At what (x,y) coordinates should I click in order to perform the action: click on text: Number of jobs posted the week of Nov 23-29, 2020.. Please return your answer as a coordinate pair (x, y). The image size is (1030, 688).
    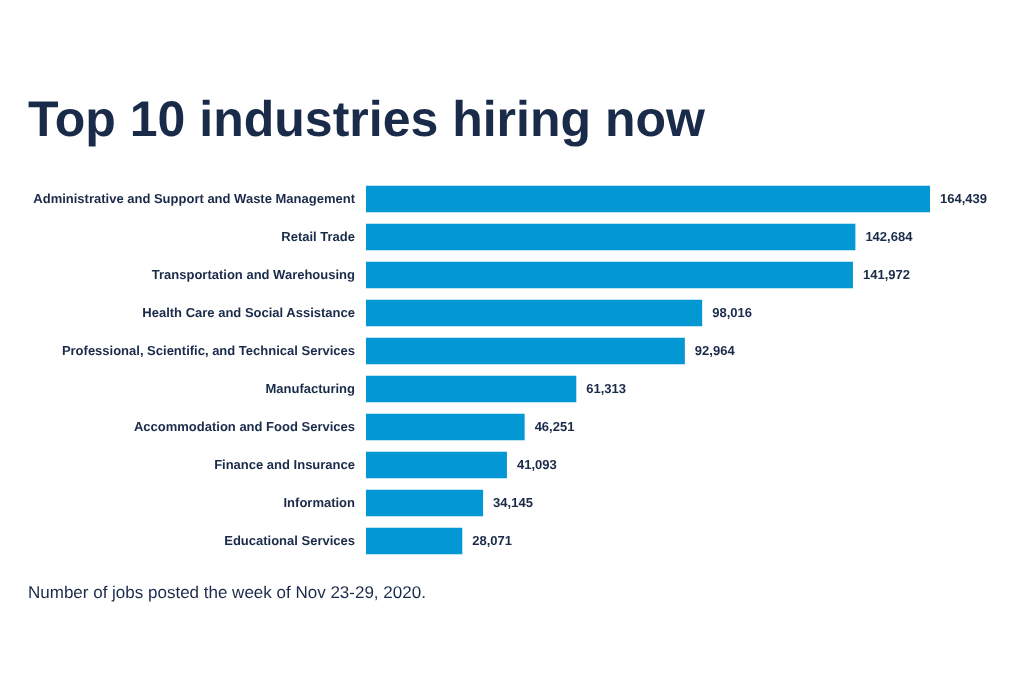
    Looking at the image, I should click on (227, 592).